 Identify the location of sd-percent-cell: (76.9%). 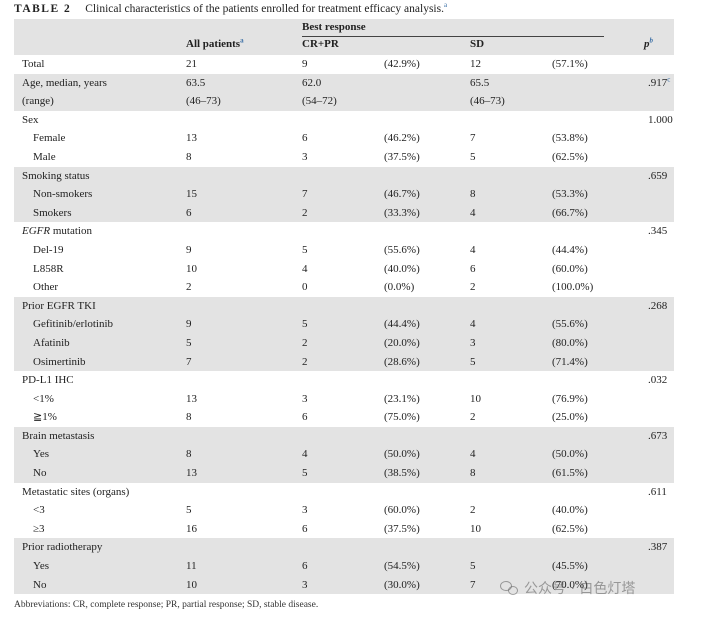
(570, 398).